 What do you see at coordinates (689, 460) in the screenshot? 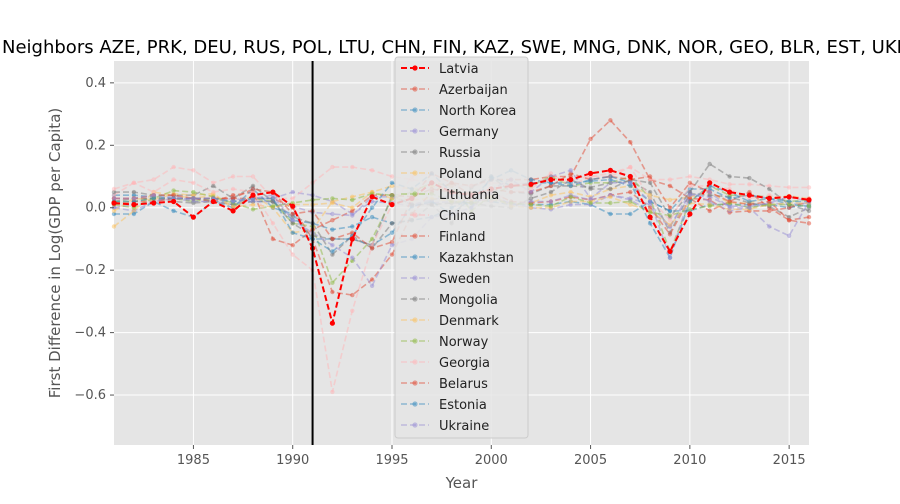
I see `x-tick-label: 2010` at bounding box center [689, 460].